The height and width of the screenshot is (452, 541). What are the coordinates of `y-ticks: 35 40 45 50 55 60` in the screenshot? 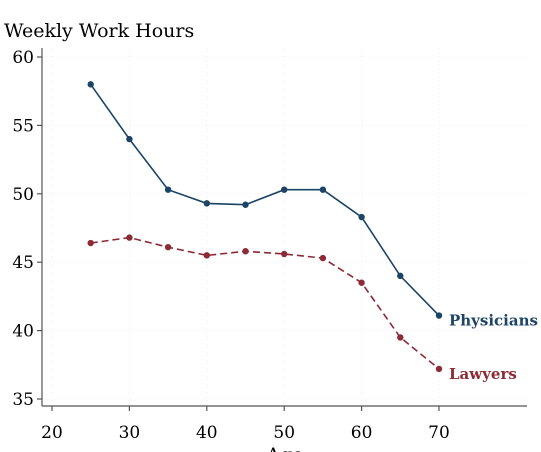 It's located at (27, 229).